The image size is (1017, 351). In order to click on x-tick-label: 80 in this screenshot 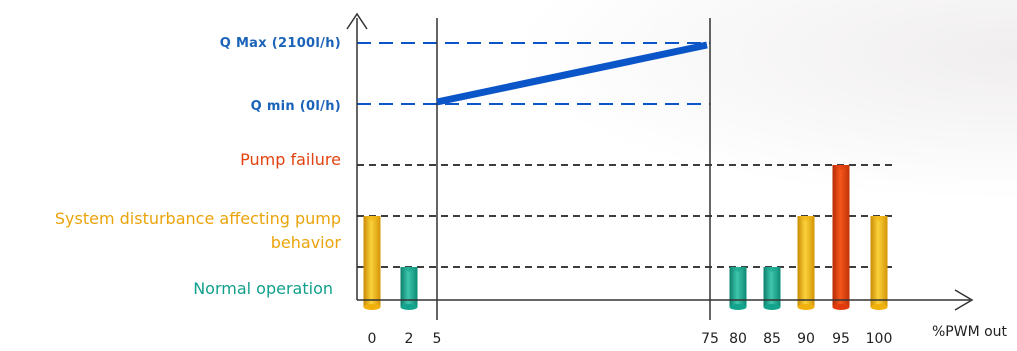, I will do `click(738, 339)`.